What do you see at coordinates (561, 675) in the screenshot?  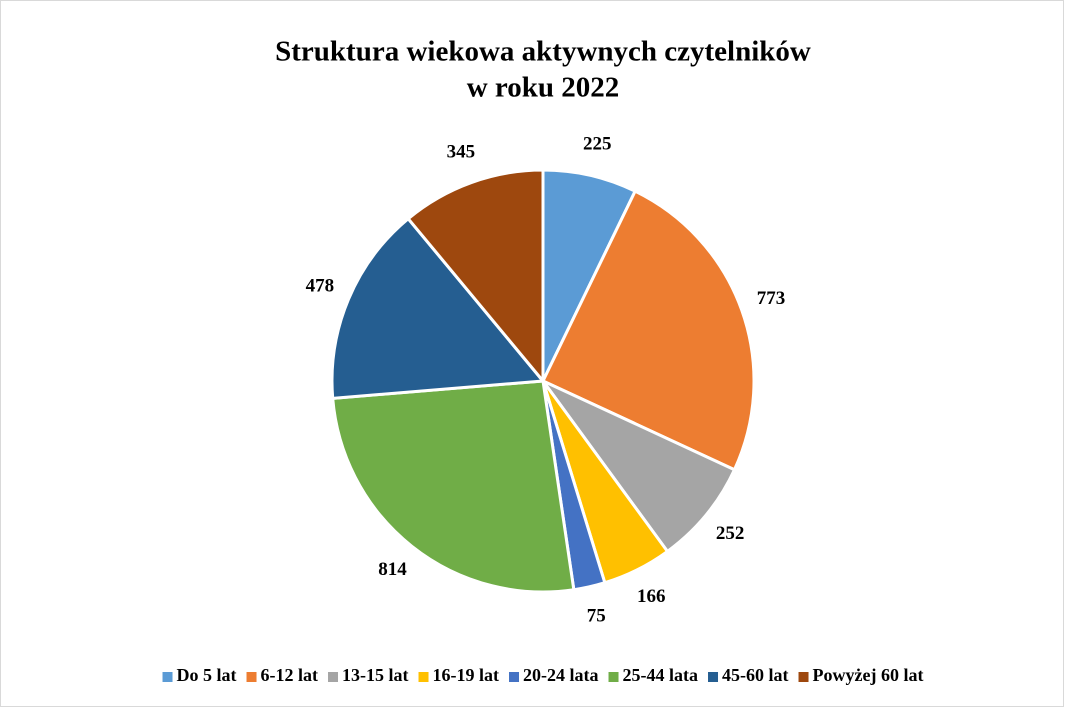 I see `legend-label: 20-24 lata` at bounding box center [561, 675].